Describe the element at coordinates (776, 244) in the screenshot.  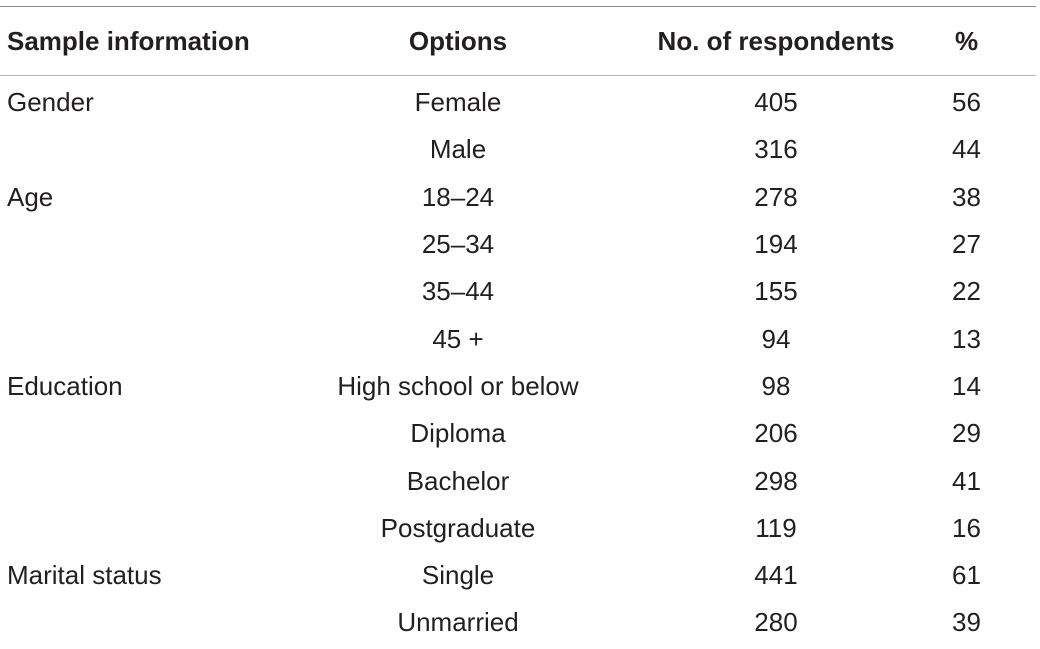
I see `row-count: 194` at that location.